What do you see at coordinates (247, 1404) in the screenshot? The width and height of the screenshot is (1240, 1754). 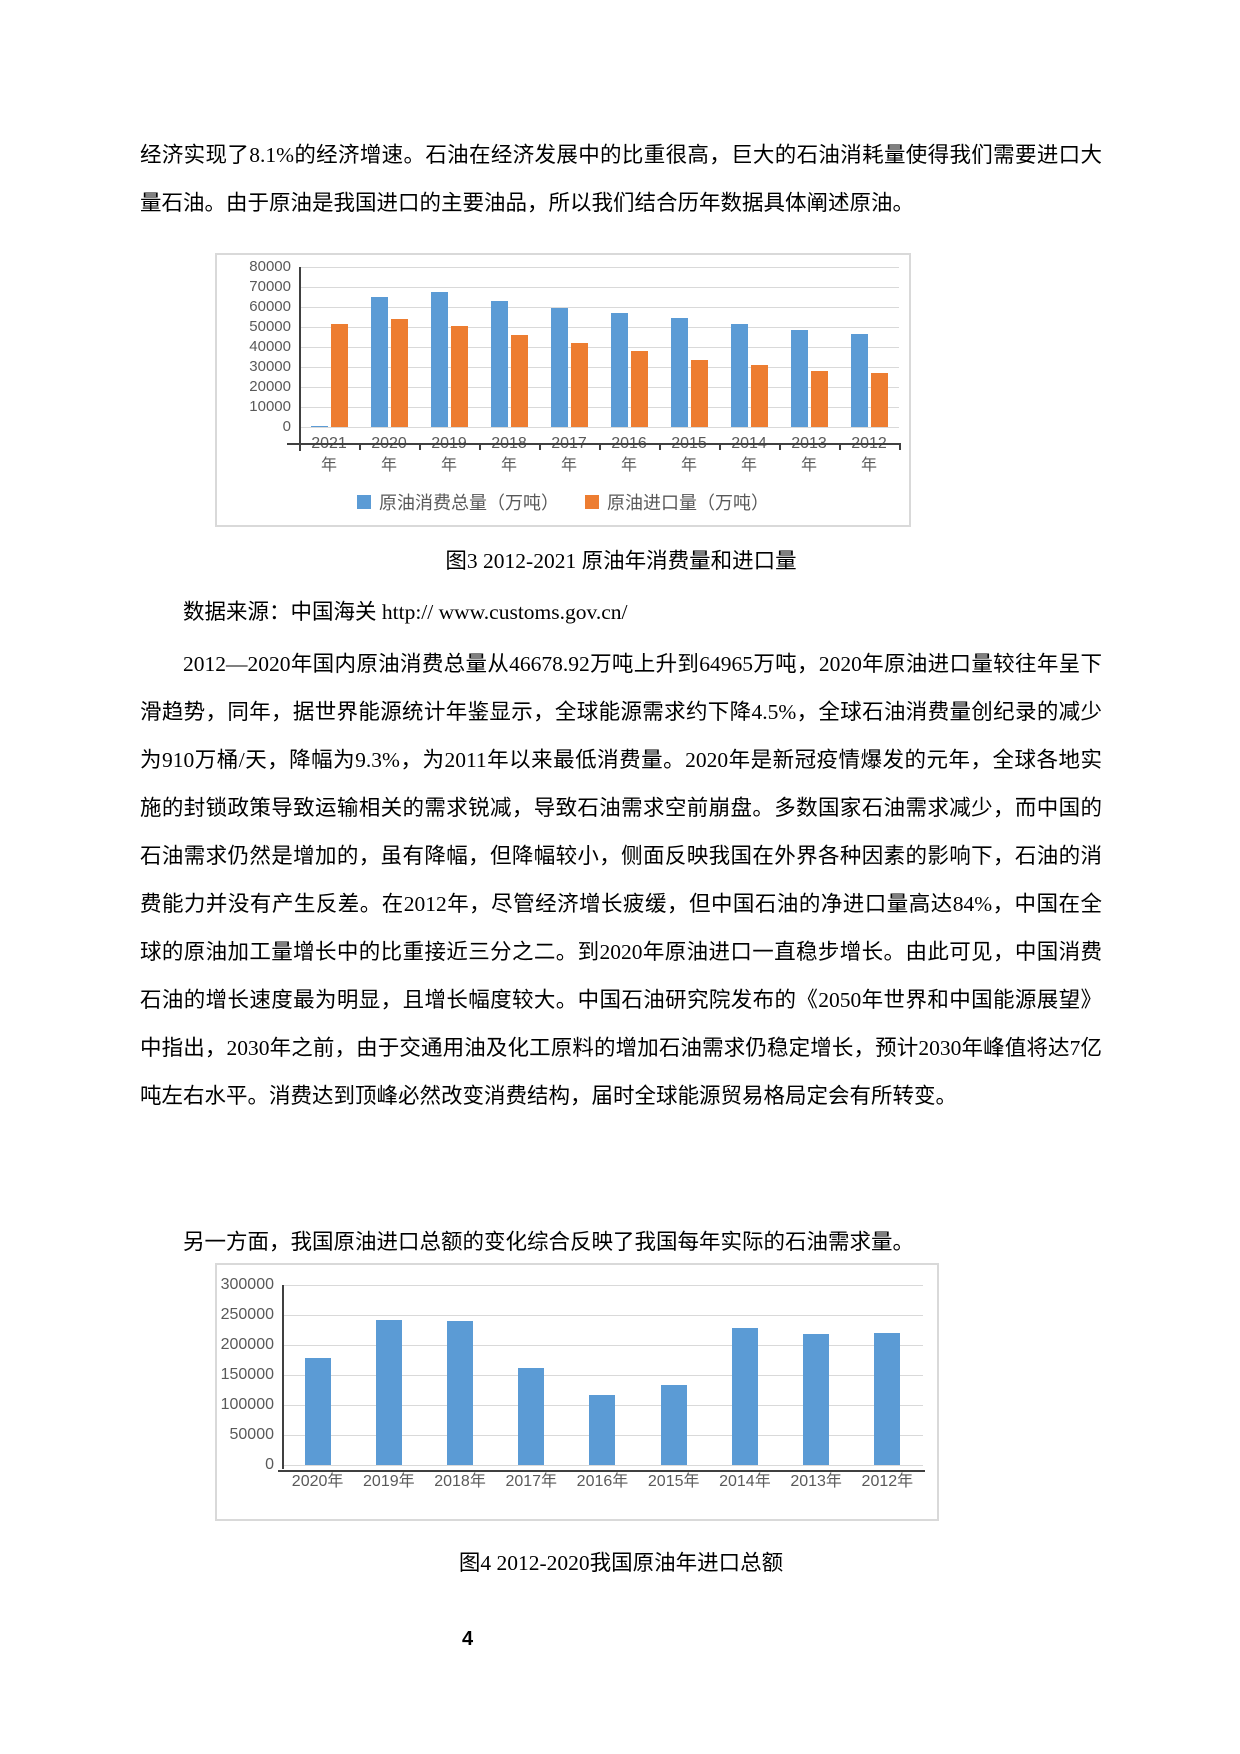 I see `y-tick-label: 100000` at bounding box center [247, 1404].